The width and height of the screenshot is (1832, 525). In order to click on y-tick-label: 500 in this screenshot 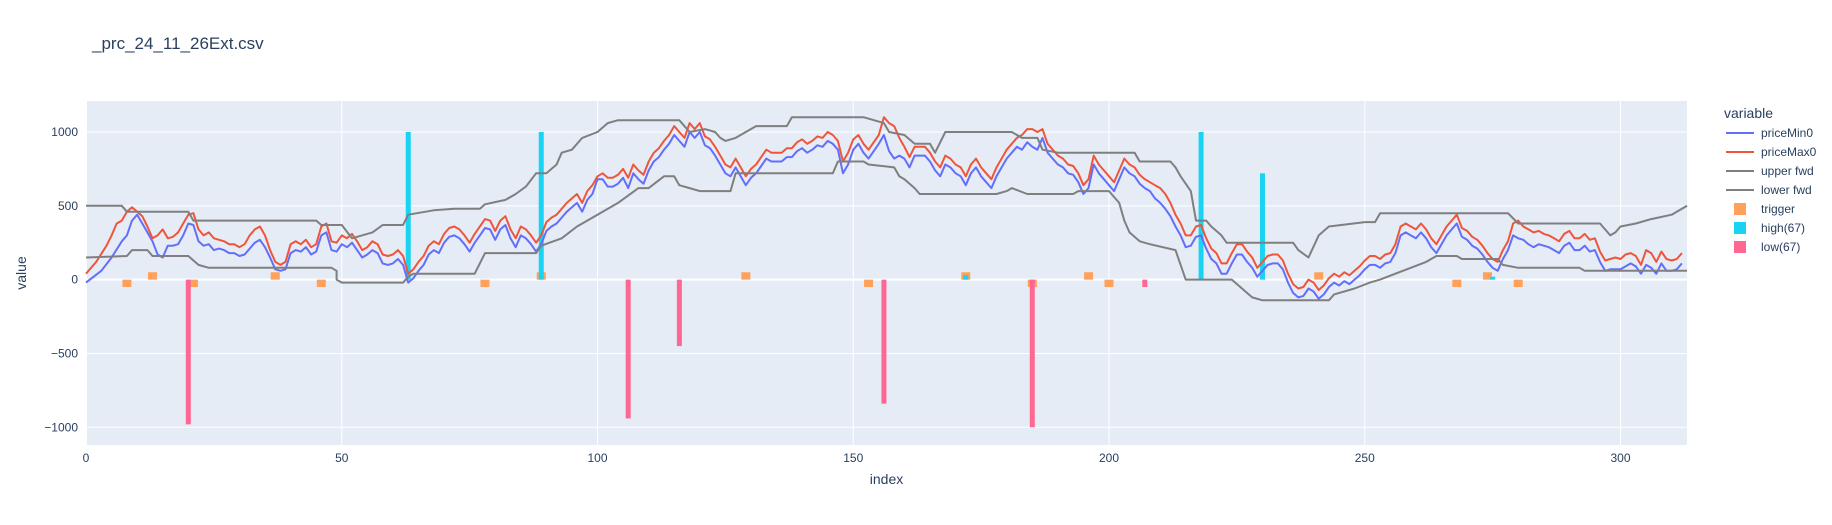, I will do `click(68, 206)`.